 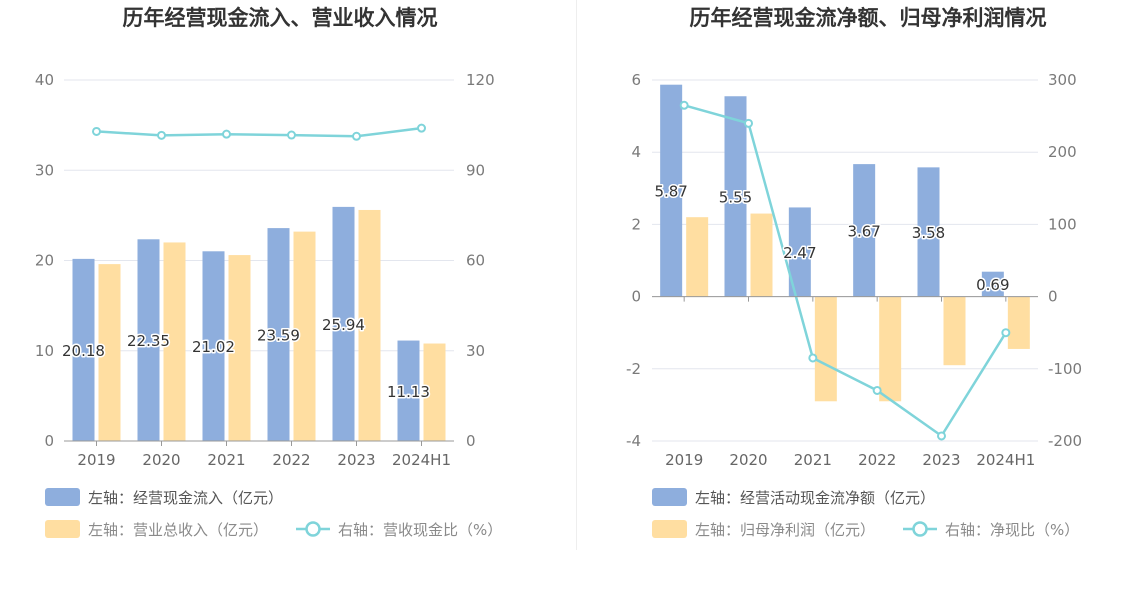 What do you see at coordinates (259, 132) in the screenshot?
I see `ratio-line` at bounding box center [259, 132].